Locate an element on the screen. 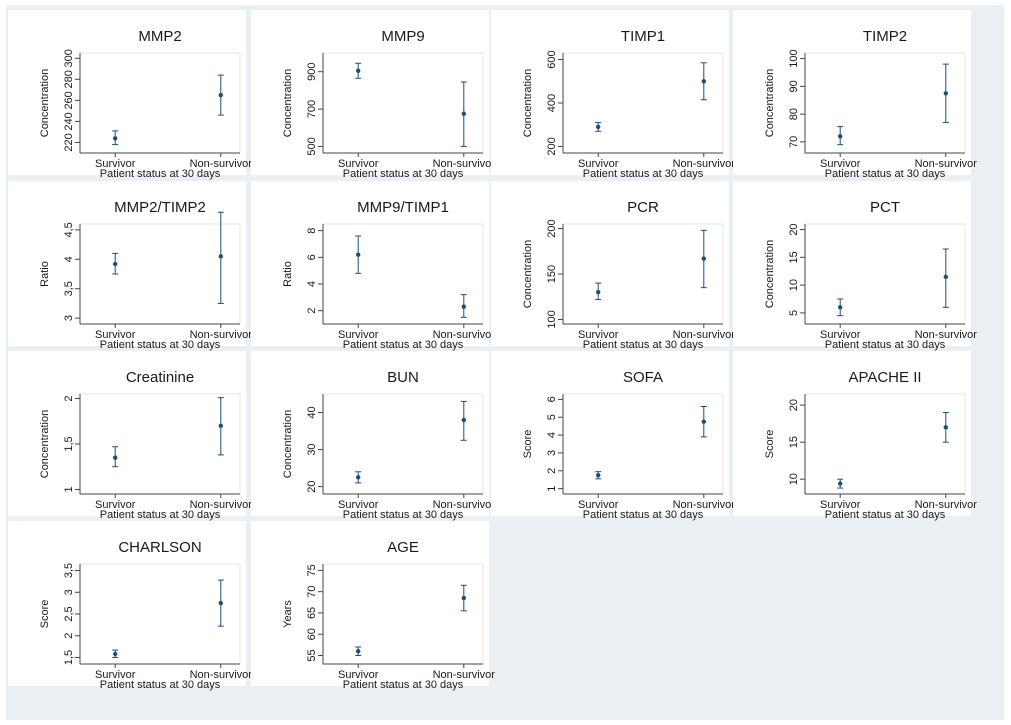 The width and height of the screenshot is (1011, 725). panel-title: APACHE II is located at coordinates (884, 377).